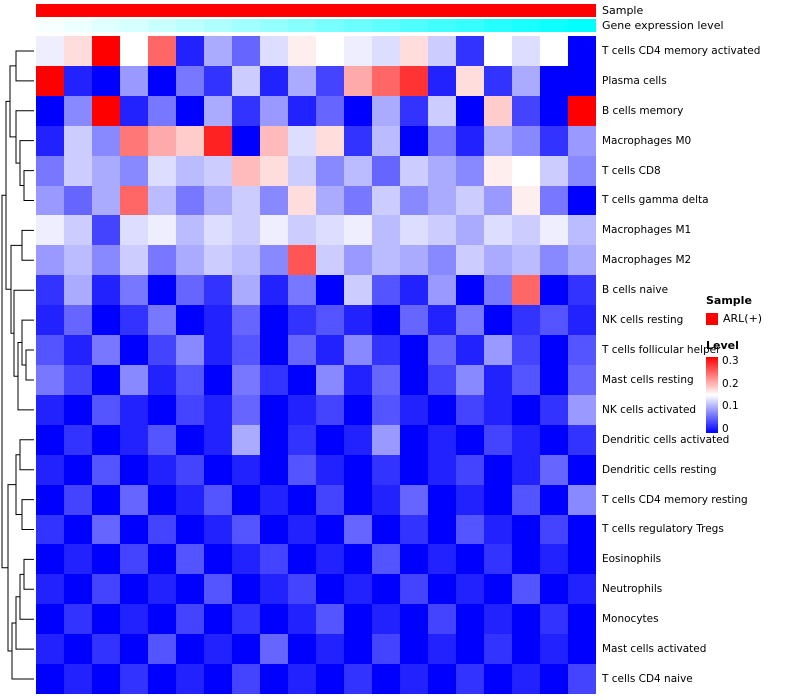  What do you see at coordinates (663, 529) in the screenshot?
I see `row-label: T cells regulatory Tregs` at bounding box center [663, 529].